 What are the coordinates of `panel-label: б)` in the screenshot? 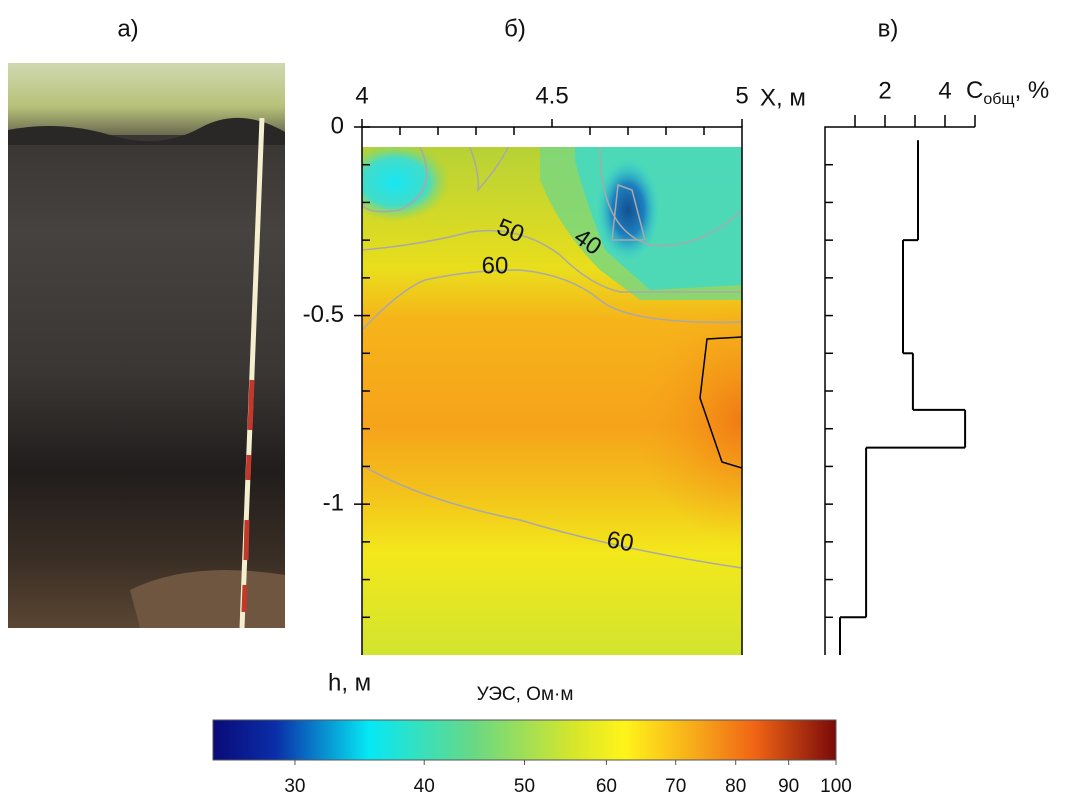 It's located at (515, 28).